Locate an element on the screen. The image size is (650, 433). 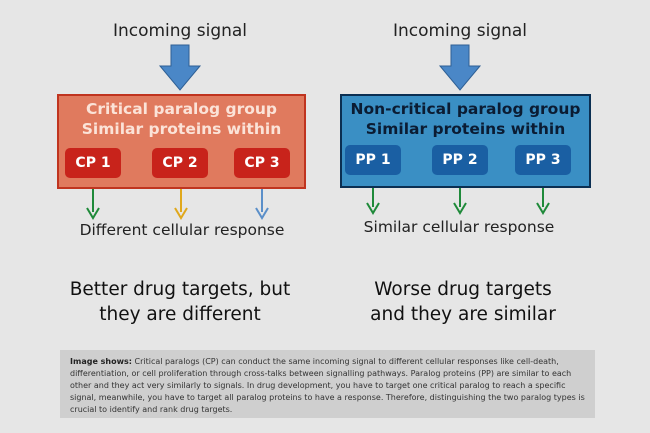
cp3-box: CP 3 is located at coordinates (262, 163).